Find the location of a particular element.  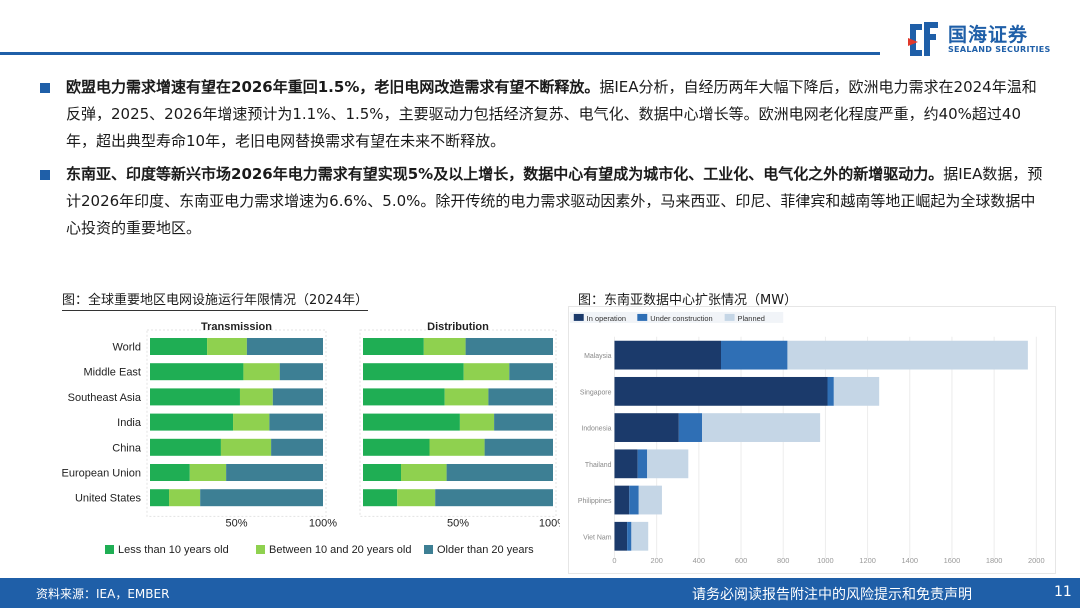

bullet-headline: 欧盟电力需求增速有望在2026年重回1.5%，老旧电网改造需求有望不断释放。 is located at coordinates (333, 87).